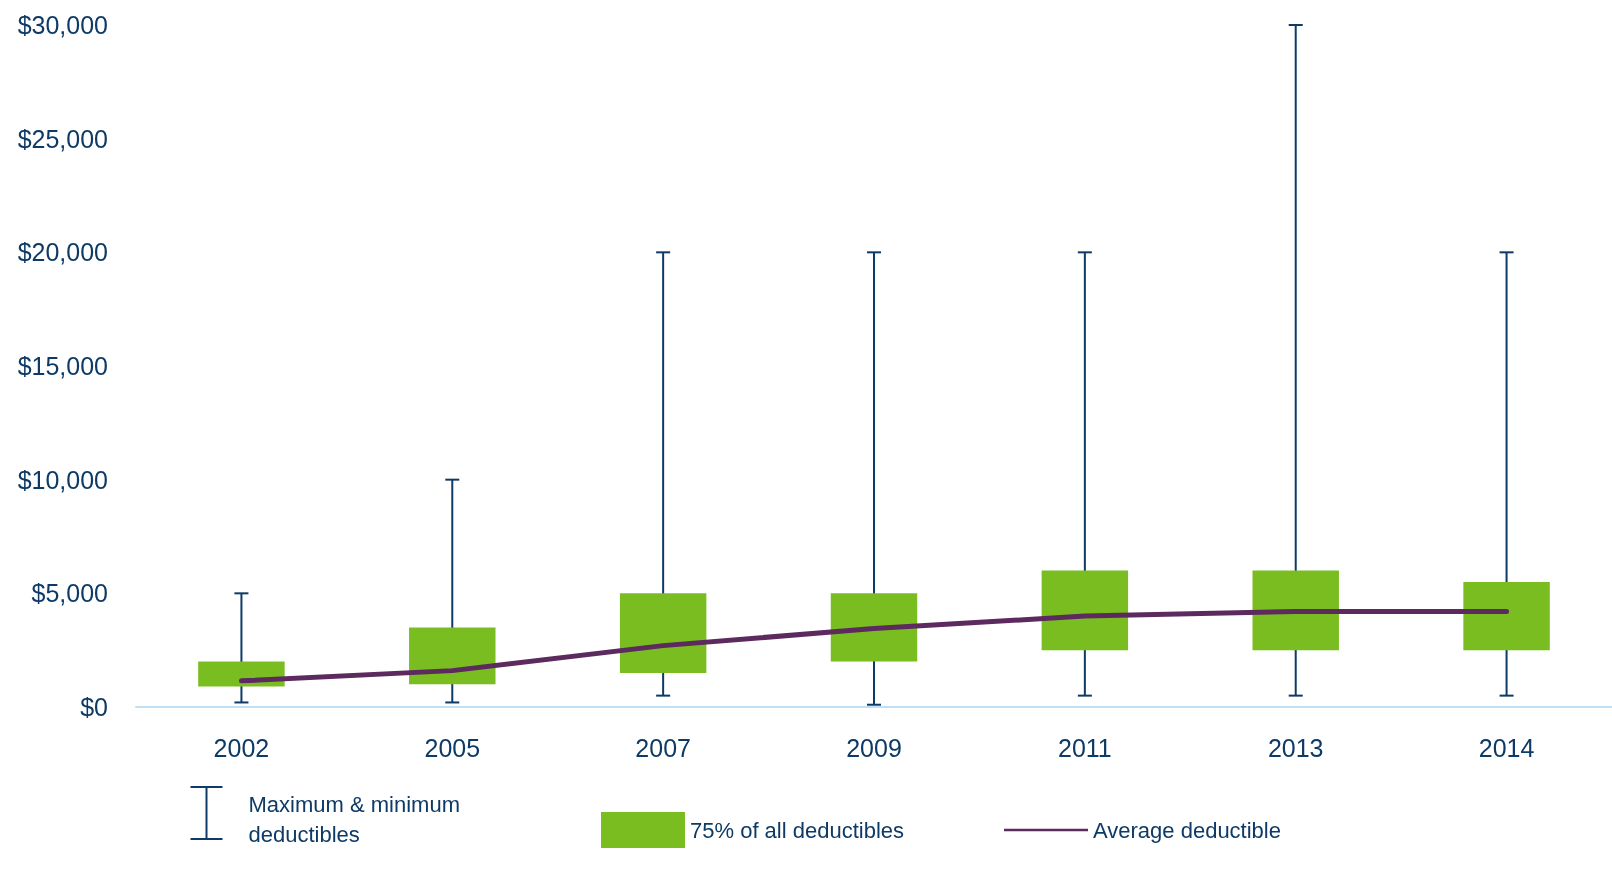 This screenshot has height=871, width=1612. What do you see at coordinates (797, 830) in the screenshot?
I see `legend-label: 75% of all deductibles` at bounding box center [797, 830].